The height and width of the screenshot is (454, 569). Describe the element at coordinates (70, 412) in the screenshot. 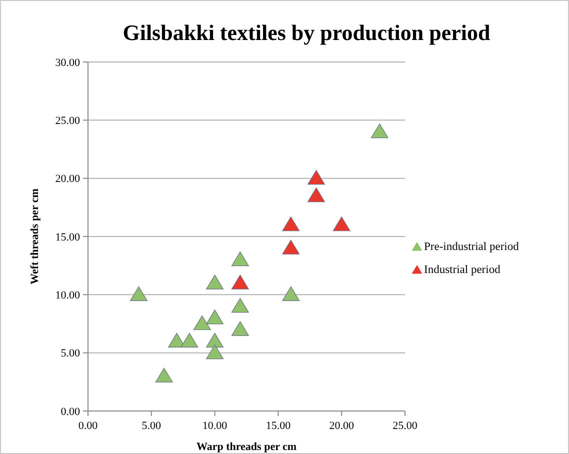

I see `y-tick-label: 0.00` at that location.